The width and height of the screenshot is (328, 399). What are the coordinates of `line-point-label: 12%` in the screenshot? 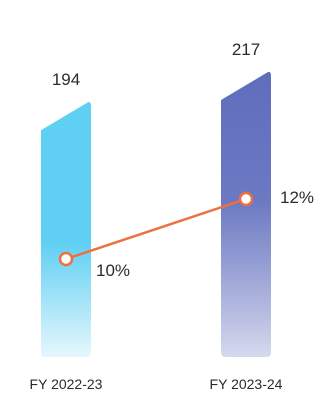 It's located at (297, 197).